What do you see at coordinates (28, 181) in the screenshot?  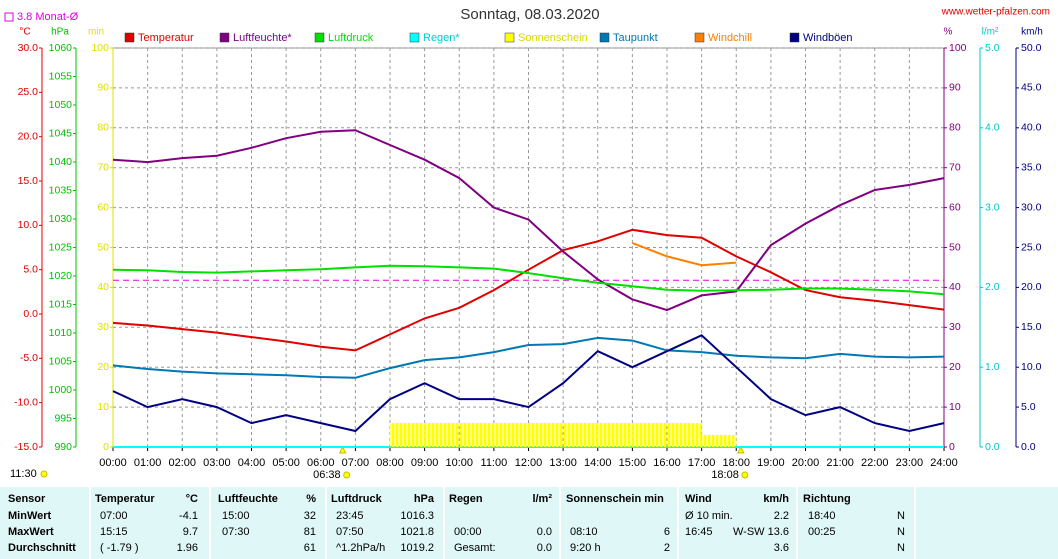 I see `y-tick-label: 15.0` at bounding box center [28, 181].